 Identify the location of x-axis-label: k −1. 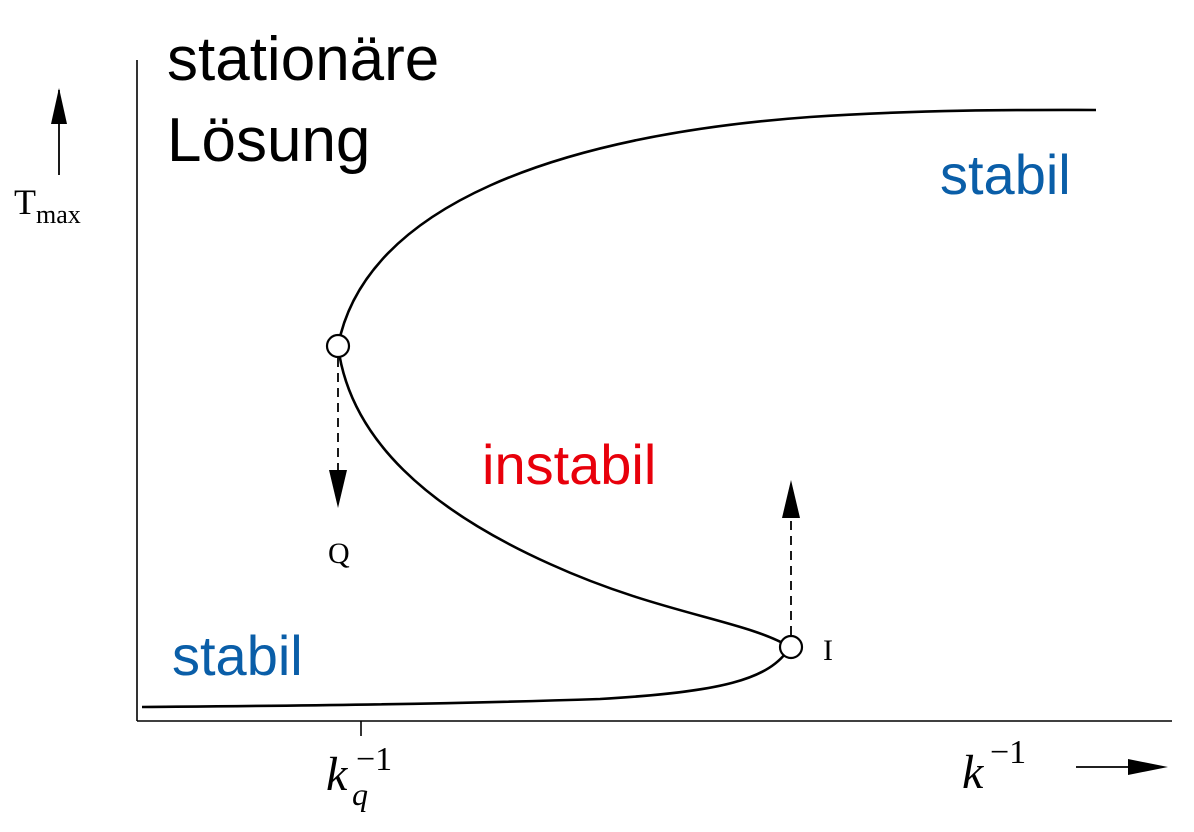
(994, 766).